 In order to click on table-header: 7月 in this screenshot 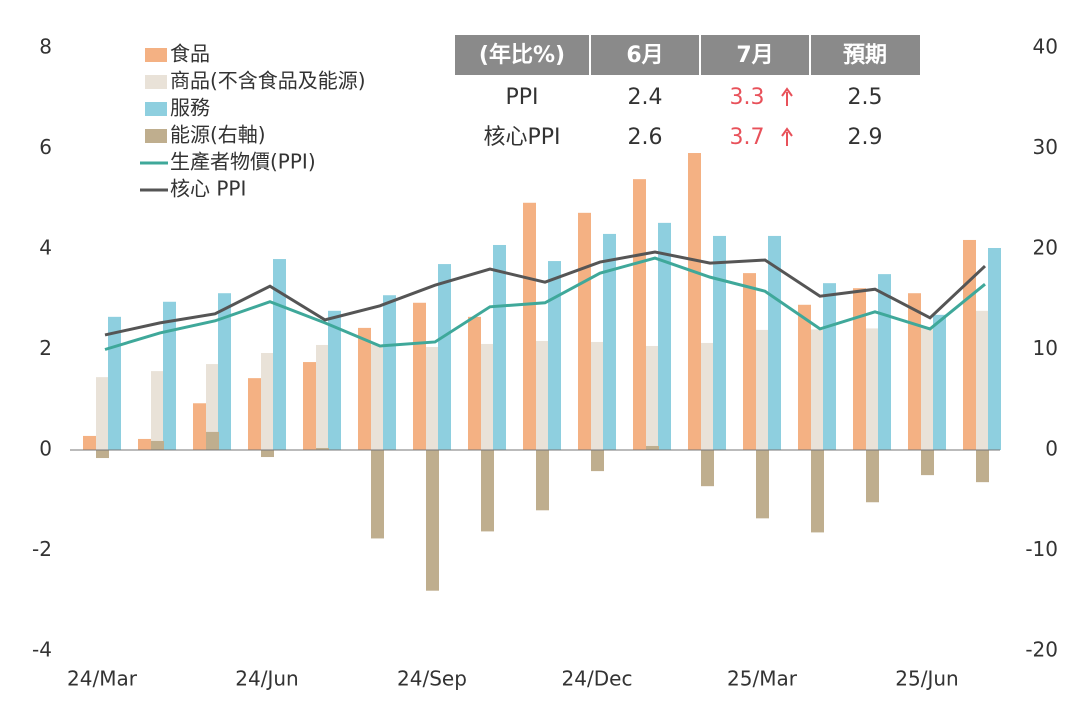, I will do `click(754, 55)`.